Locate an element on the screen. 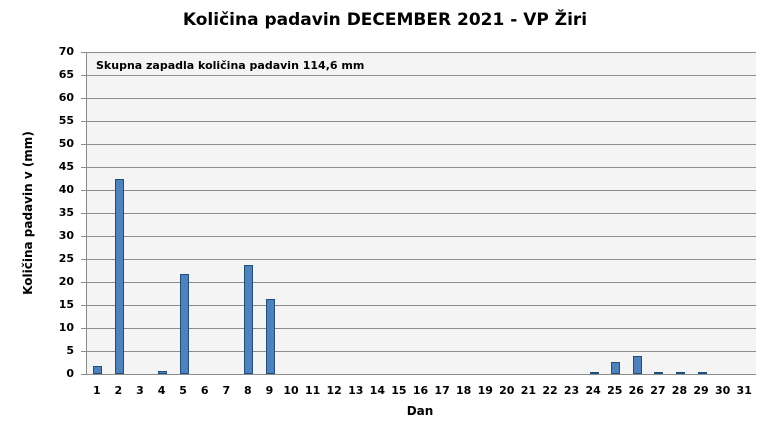 This screenshot has height=439, width=770. y-tick-label: 45 is located at coordinates (66, 166).